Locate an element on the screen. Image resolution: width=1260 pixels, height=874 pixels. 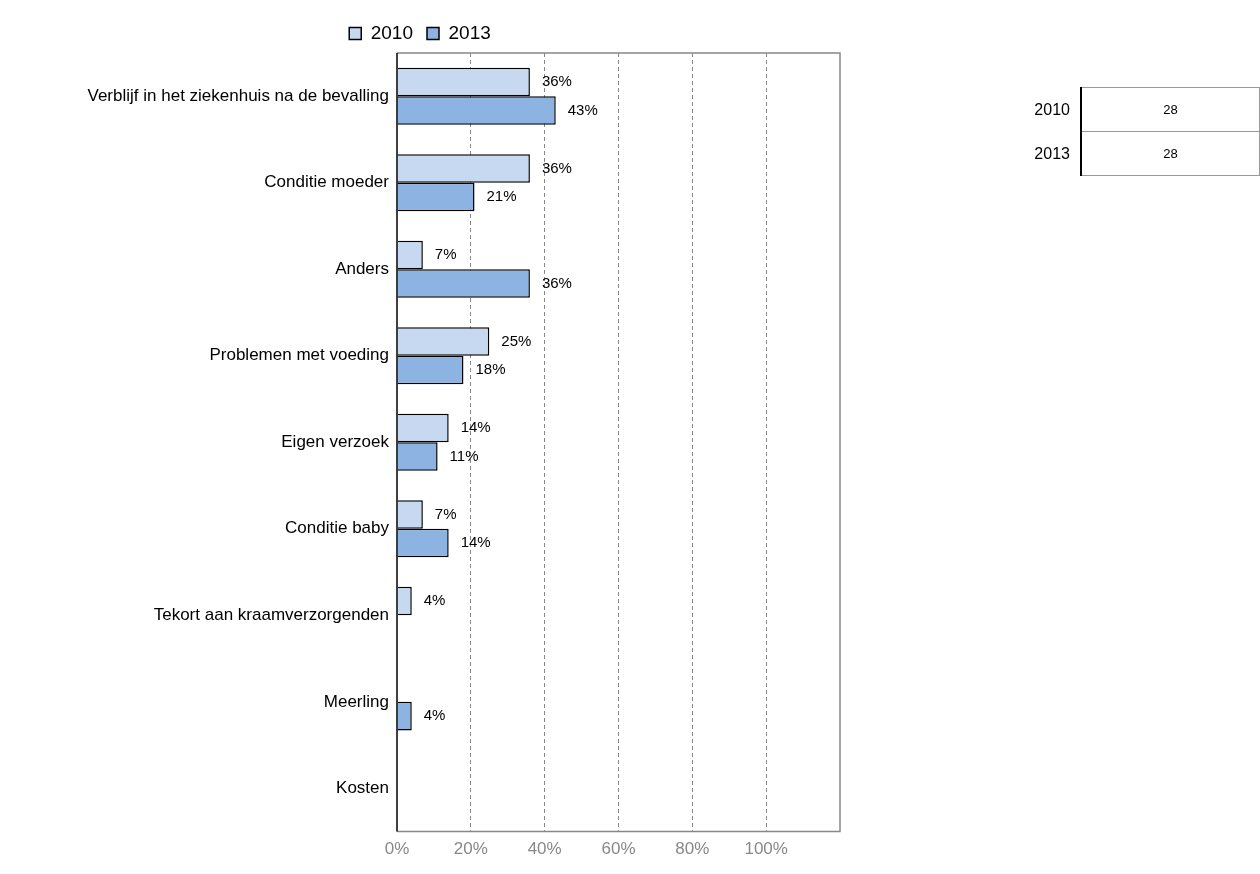
y-tick-label: Anders is located at coordinates (362, 268).